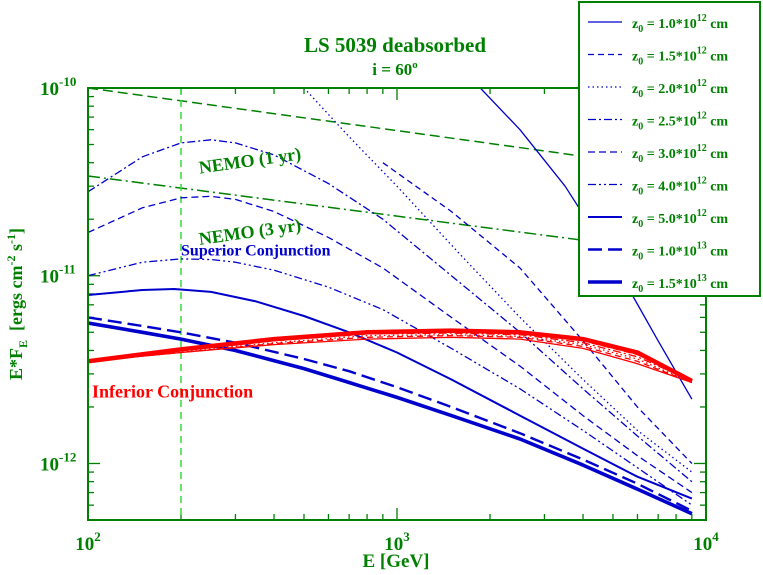  What do you see at coordinates (415, 65) in the screenshot?
I see `chart-subtitle-degree: o` at bounding box center [415, 65].